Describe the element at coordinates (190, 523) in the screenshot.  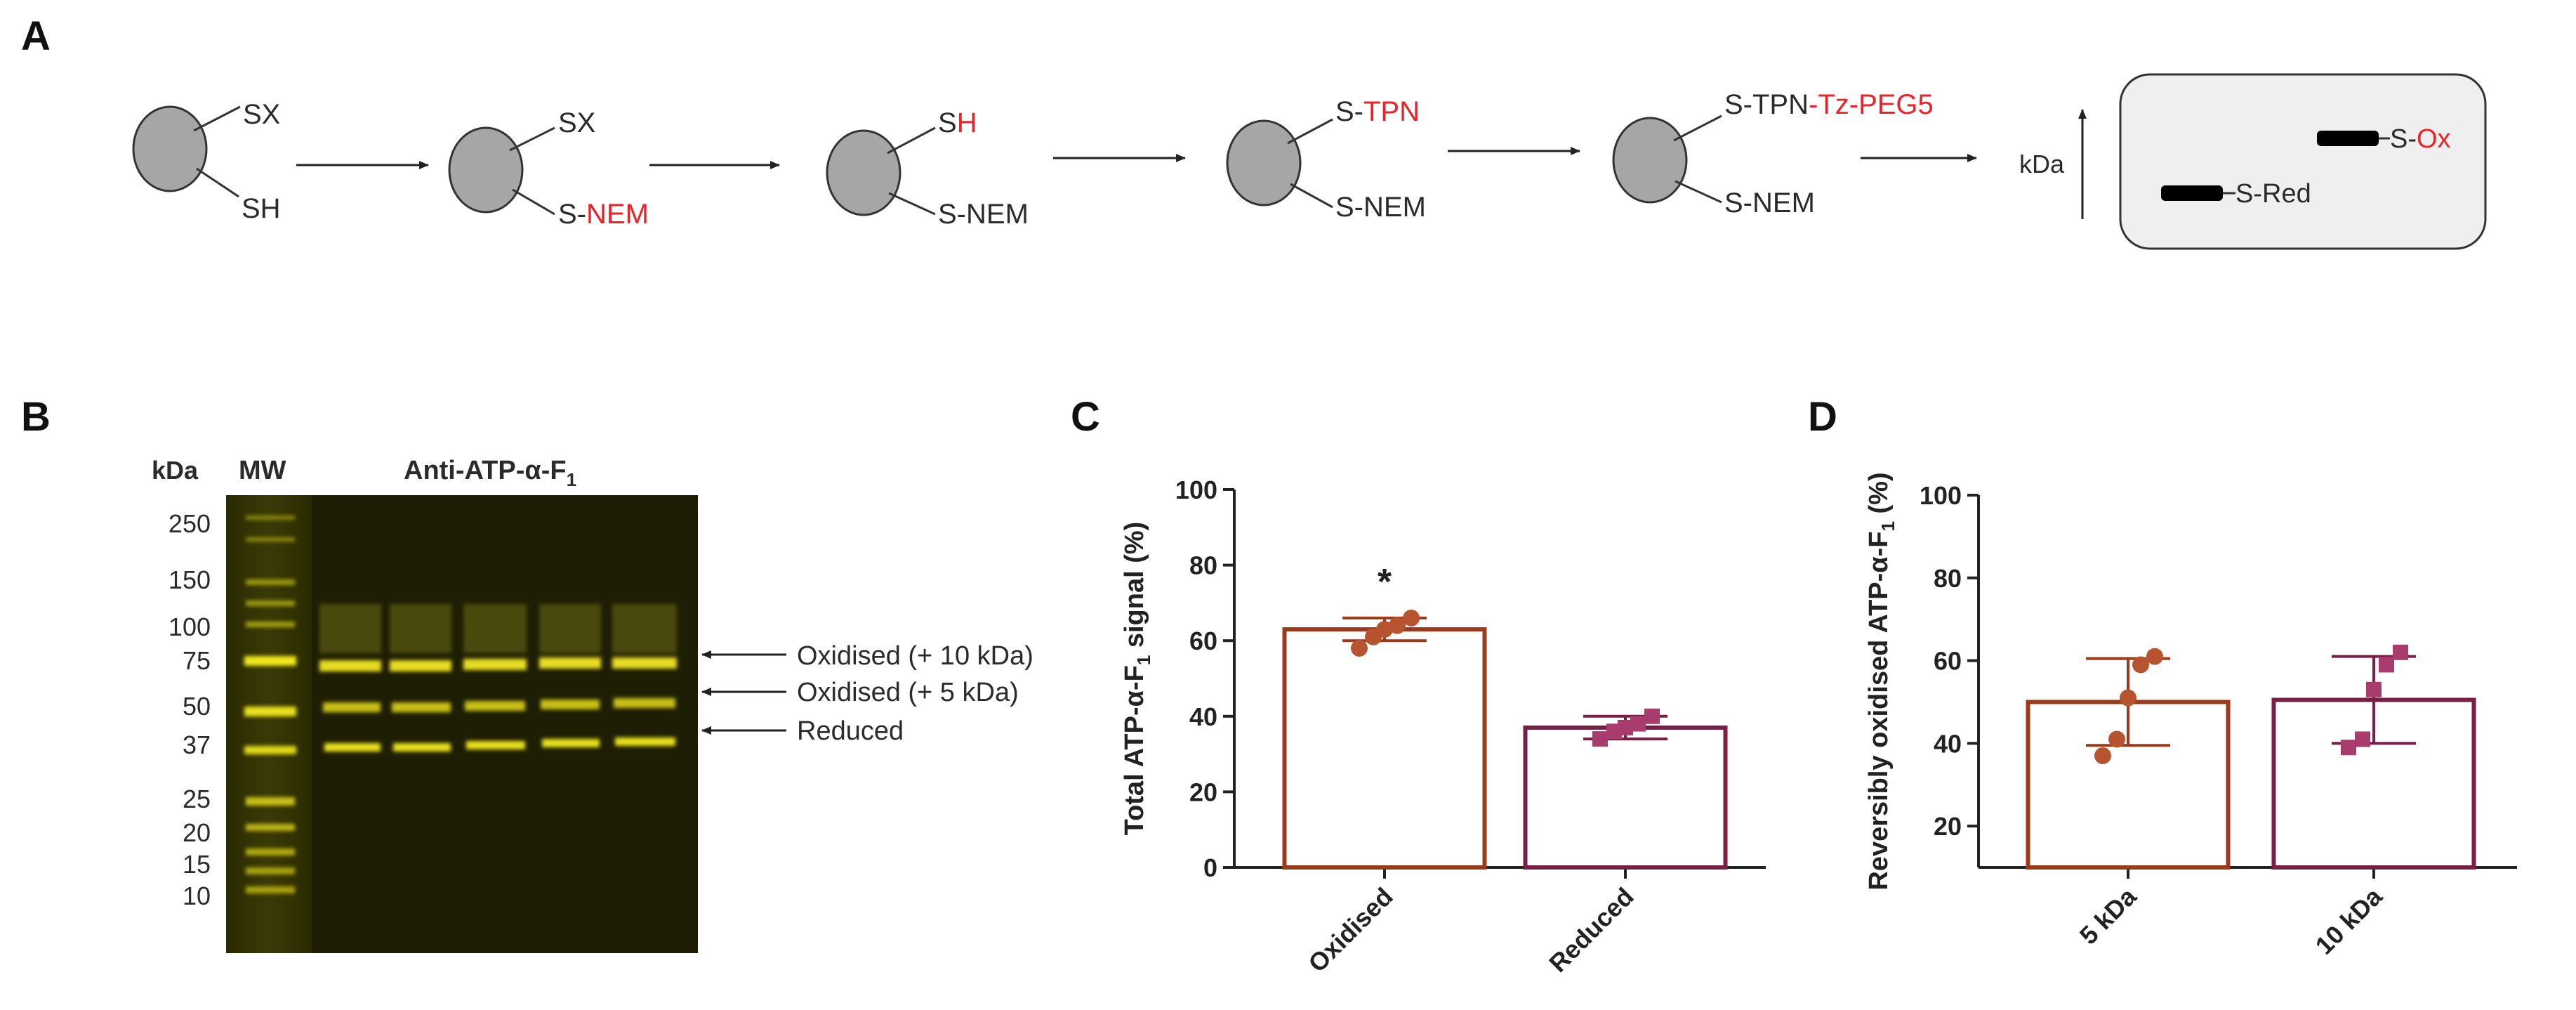
I see `marker-label: 250` at that location.